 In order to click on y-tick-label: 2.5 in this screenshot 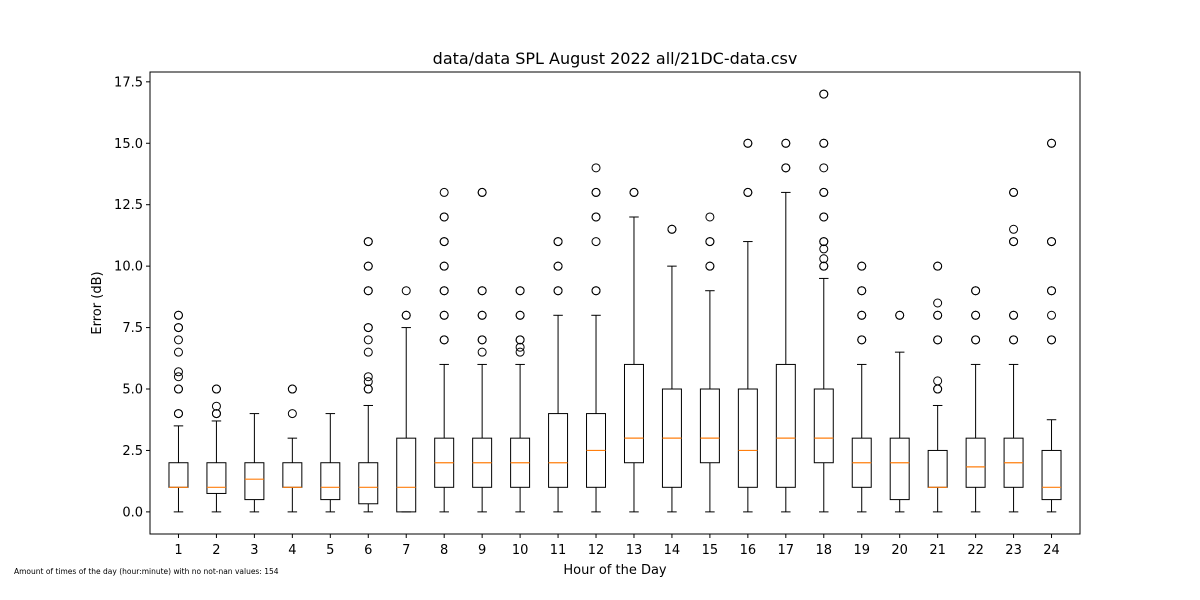, I will do `click(132, 451)`.